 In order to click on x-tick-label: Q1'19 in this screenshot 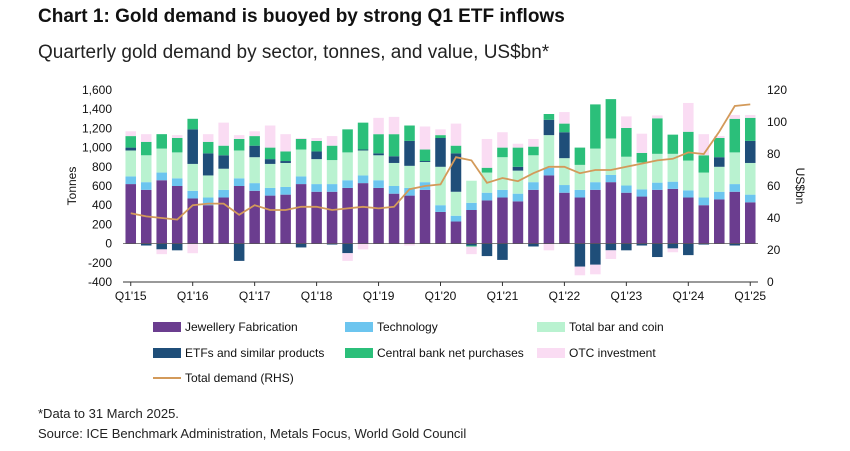, I will do `click(379, 296)`.